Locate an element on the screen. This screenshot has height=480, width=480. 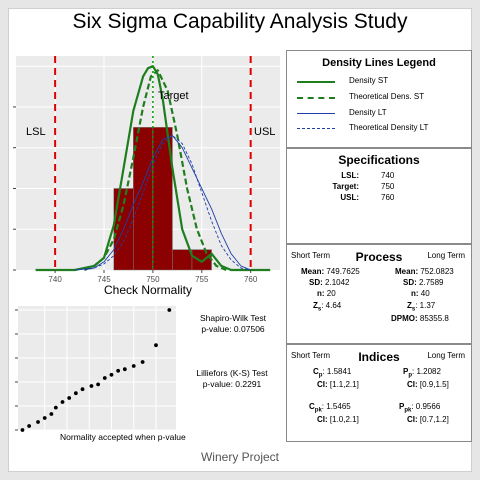
cp-key: C is located at coordinates (316, 371).